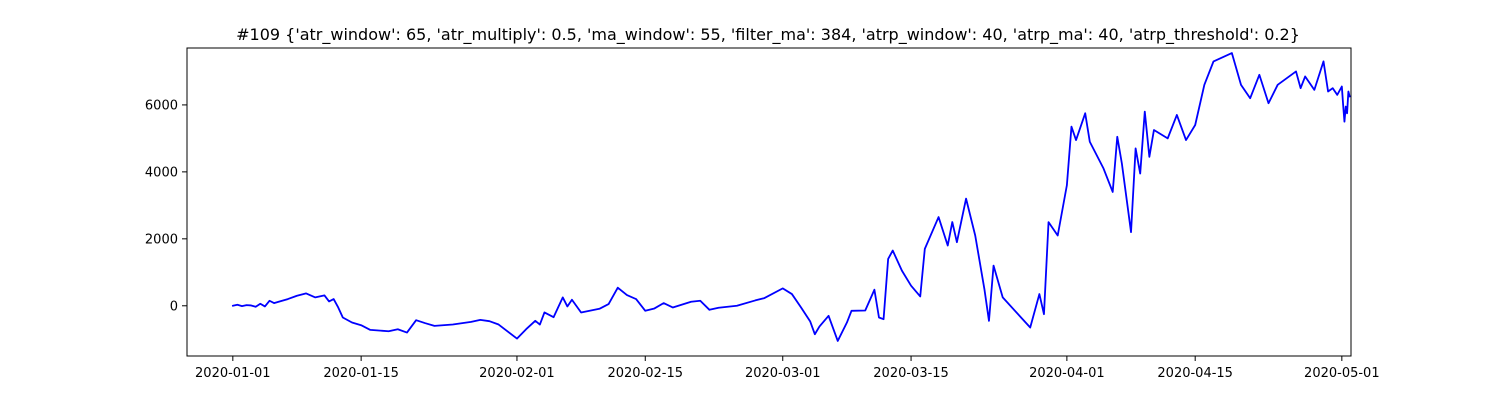  Describe the element at coordinates (161, 172) in the screenshot. I see `y-tick-label: 4000` at that location.